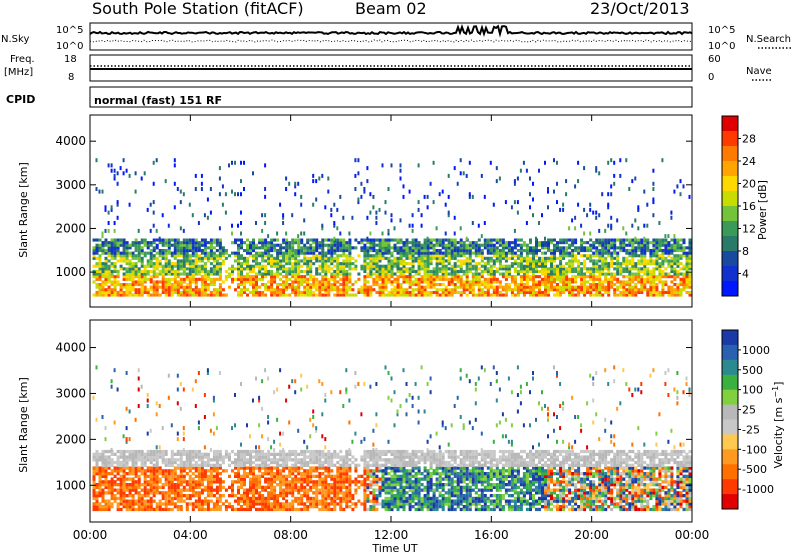  I want to click on cpid-strip, so click(391, 97).